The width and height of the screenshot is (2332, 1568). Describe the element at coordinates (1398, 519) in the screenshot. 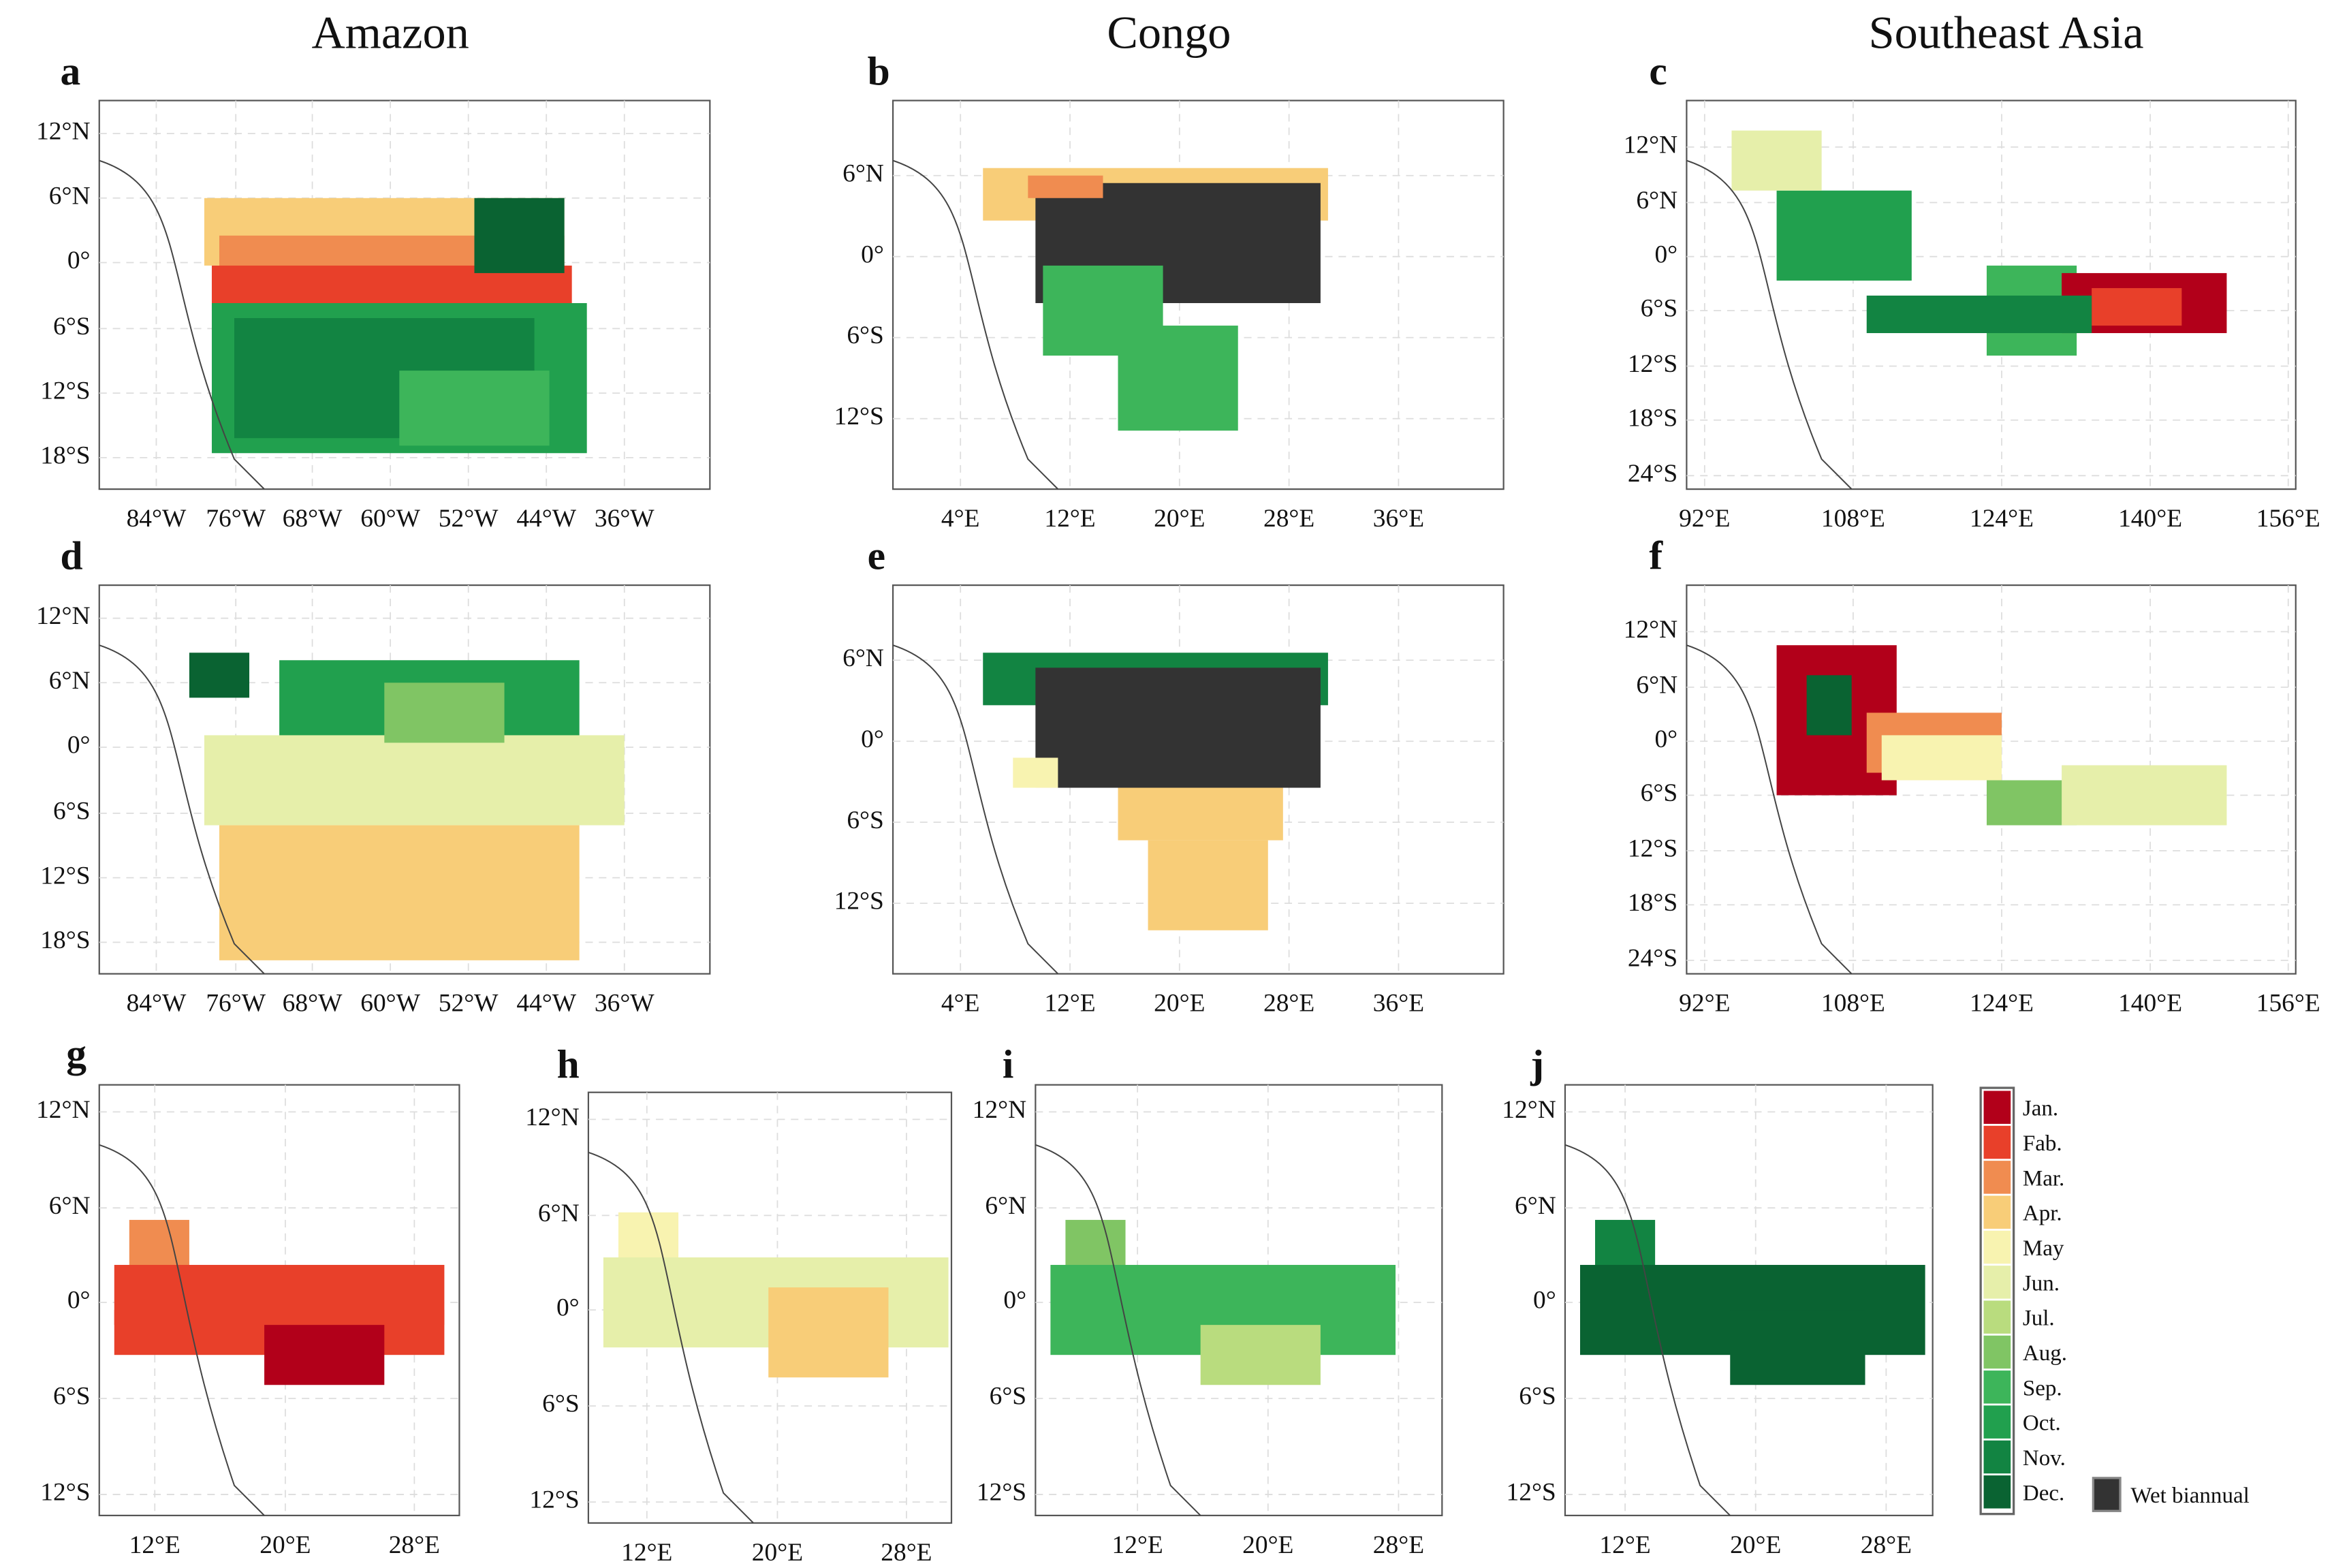

I see `x-tick-label: 36°E` at that location.